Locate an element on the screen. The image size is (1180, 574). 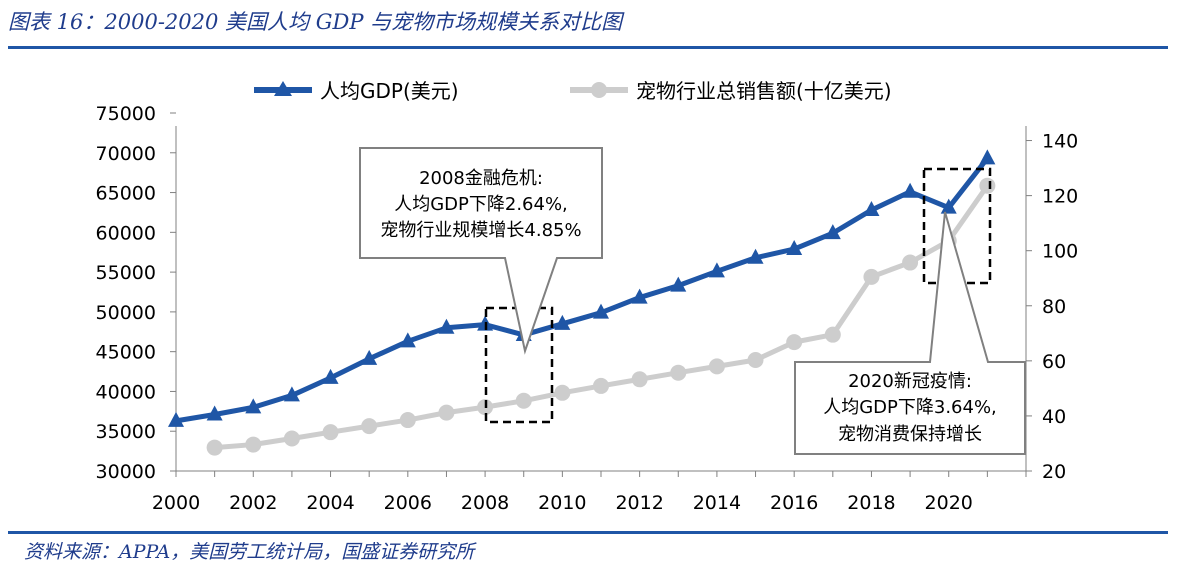
callout-2020-shape is located at coordinates (910, 333).